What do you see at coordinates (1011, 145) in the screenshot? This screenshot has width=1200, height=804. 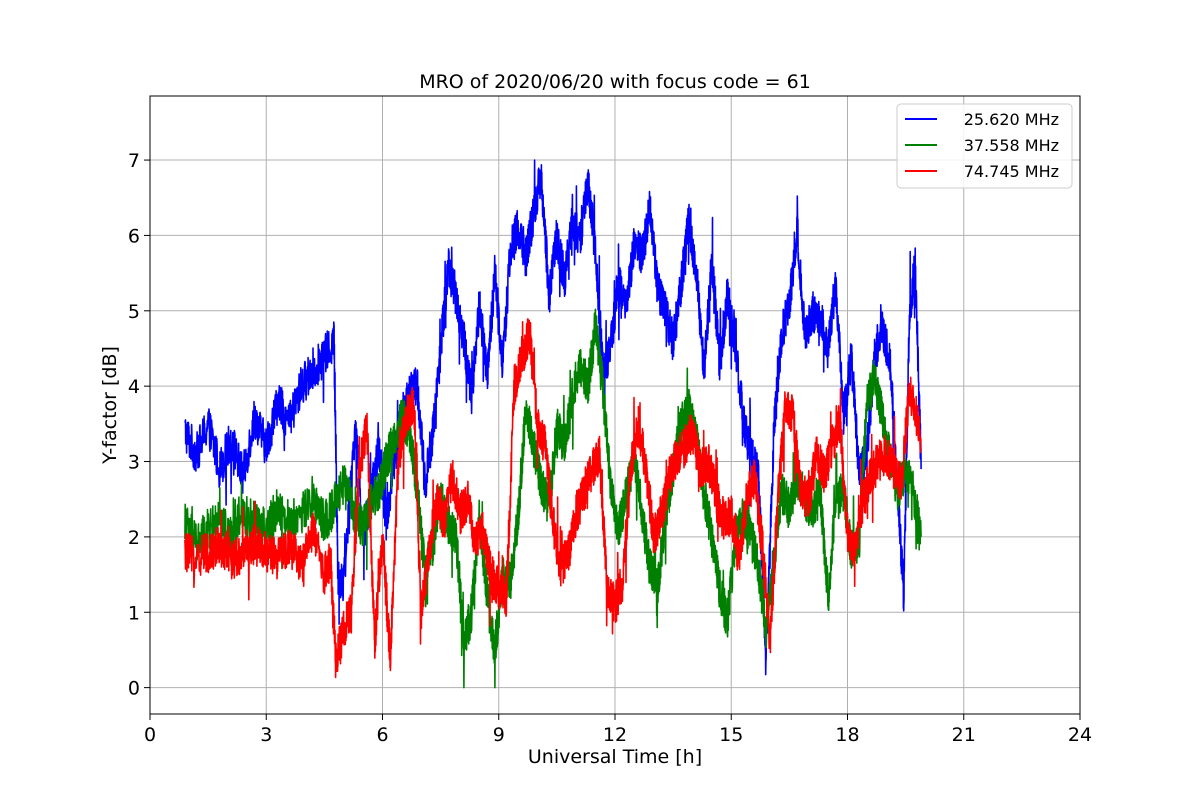 I see `legend-label: 37.558 MHz` at bounding box center [1011, 145].